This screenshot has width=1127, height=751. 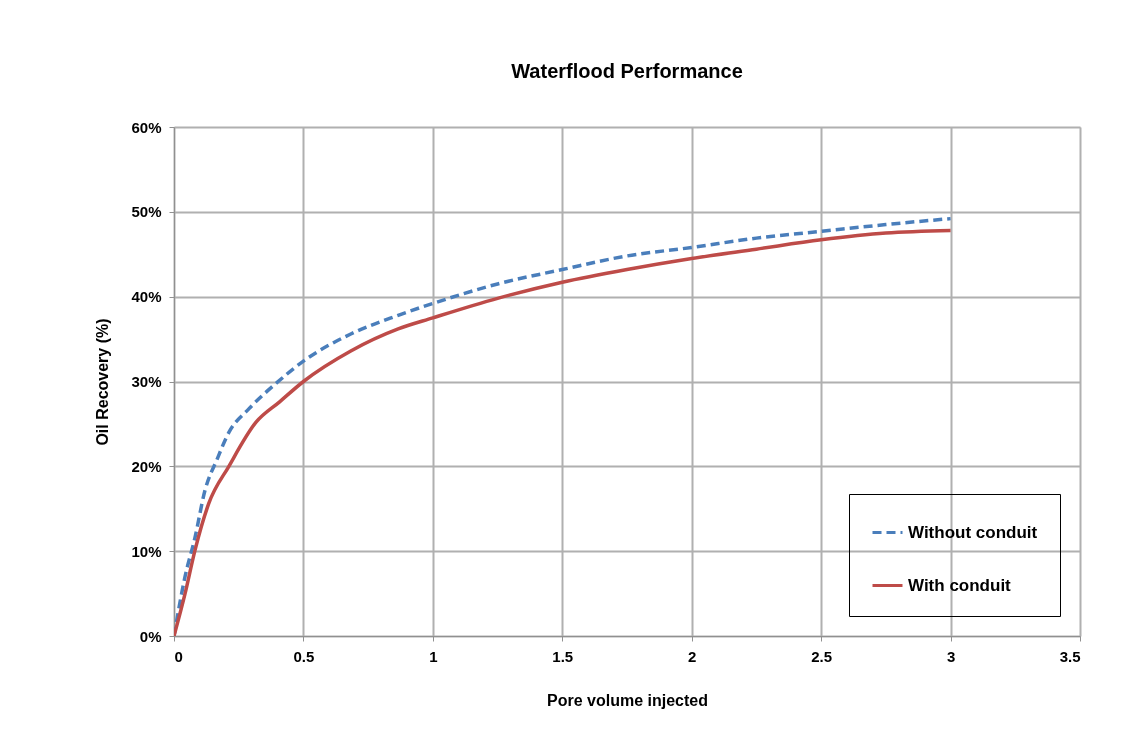 What do you see at coordinates (627, 700) in the screenshot?
I see `x-axis-title: Pore volume injected` at bounding box center [627, 700].